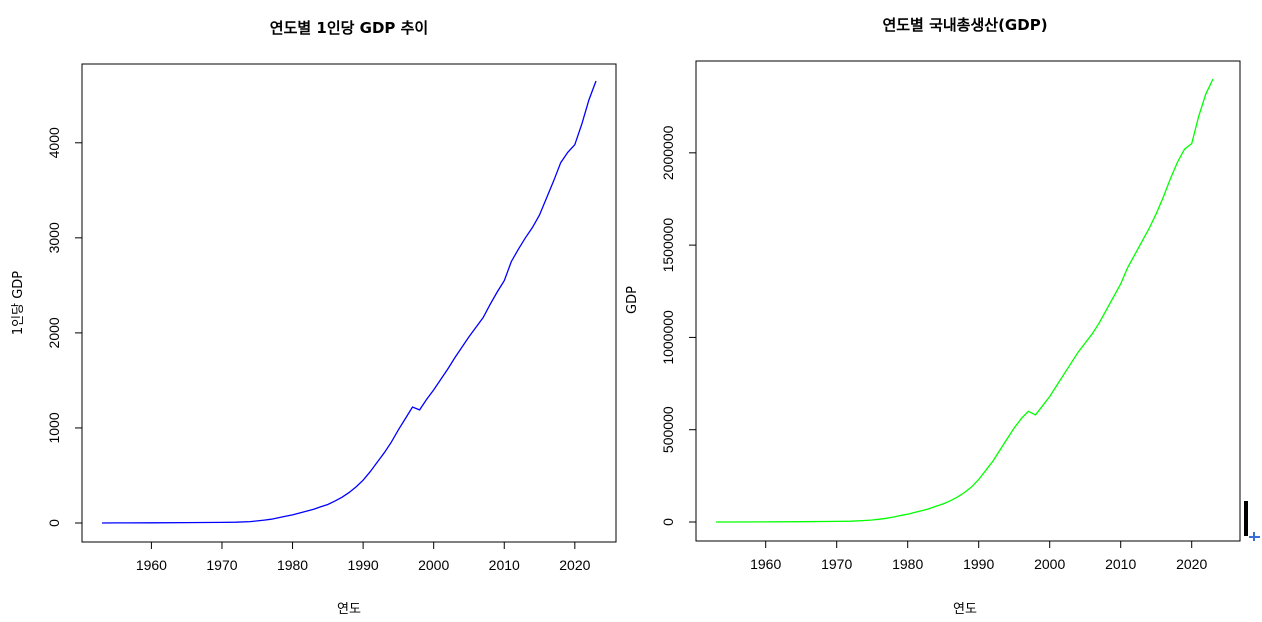 This screenshot has height=622, width=1262. Describe the element at coordinates (1252, 521) in the screenshot. I see `text-cursor-icon` at that location.